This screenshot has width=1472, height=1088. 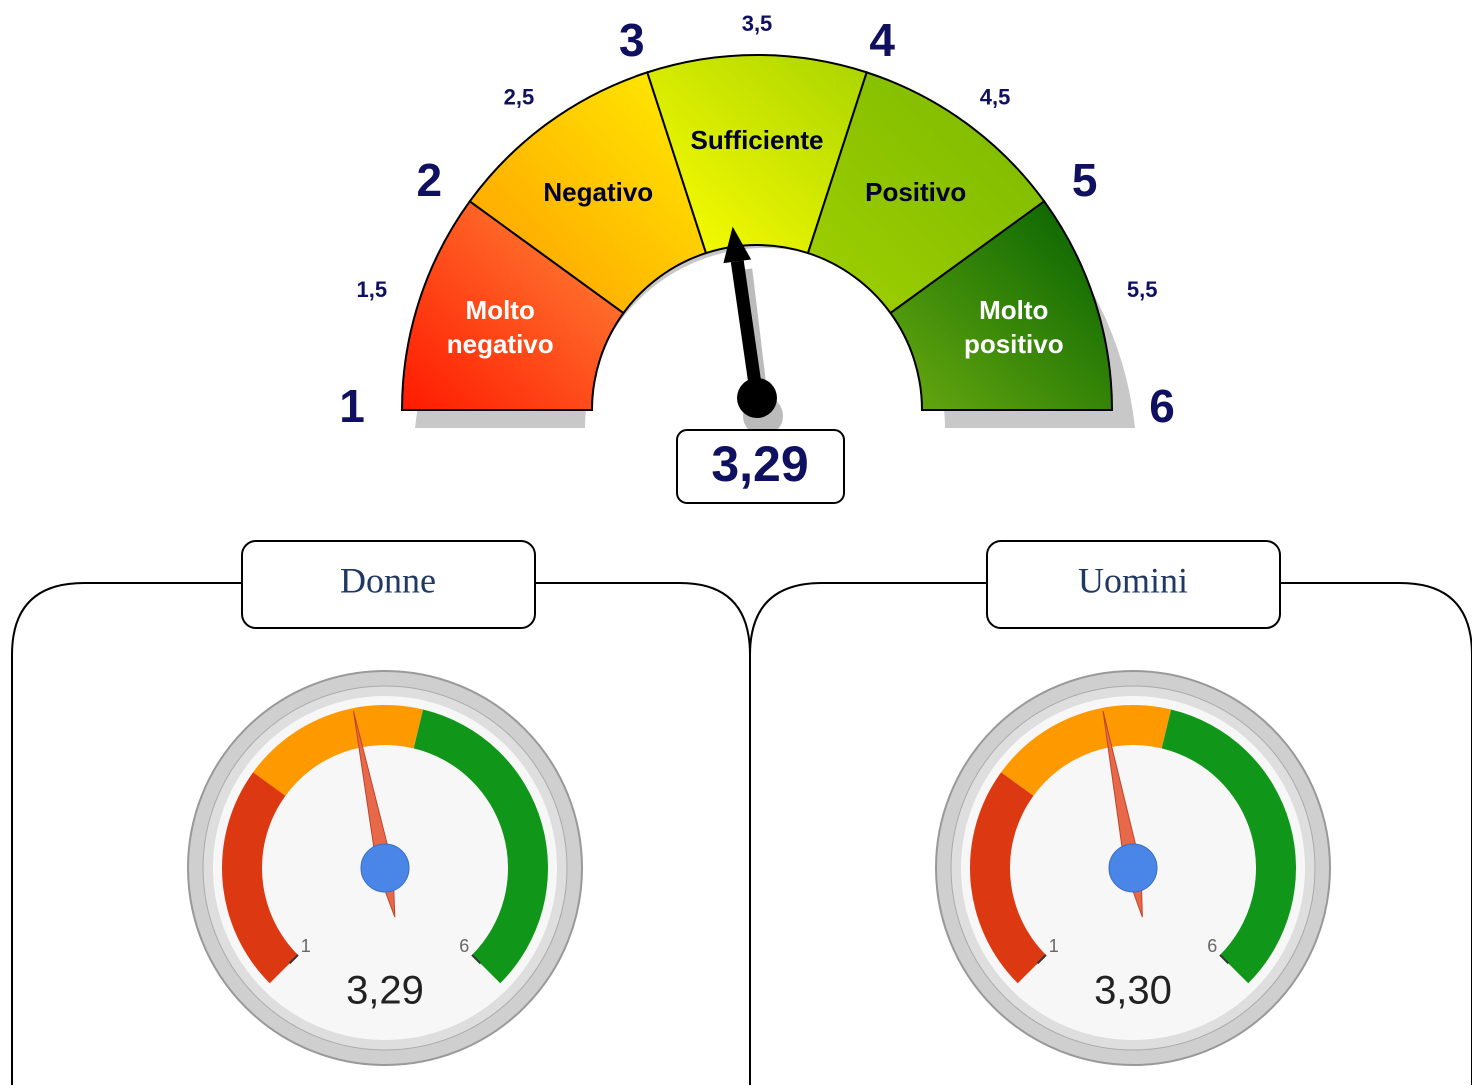 I want to click on tick-label: 4,5, so click(x=995, y=96).